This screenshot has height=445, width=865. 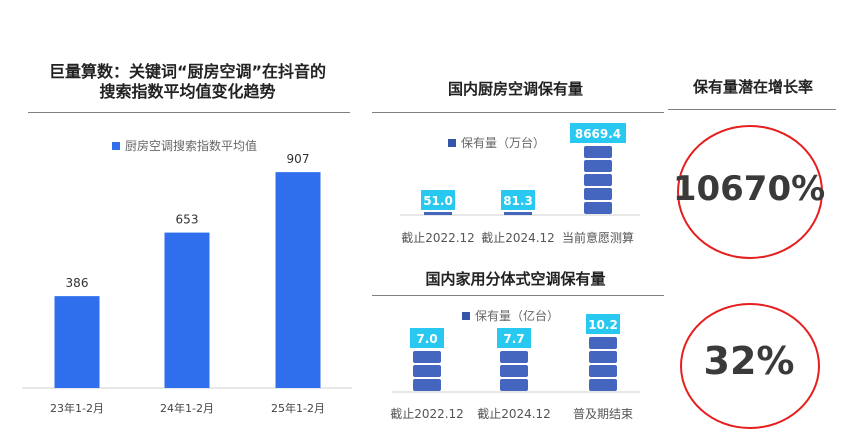 I want to click on household-chart-x-tick: 截止2024.12, so click(x=514, y=414).